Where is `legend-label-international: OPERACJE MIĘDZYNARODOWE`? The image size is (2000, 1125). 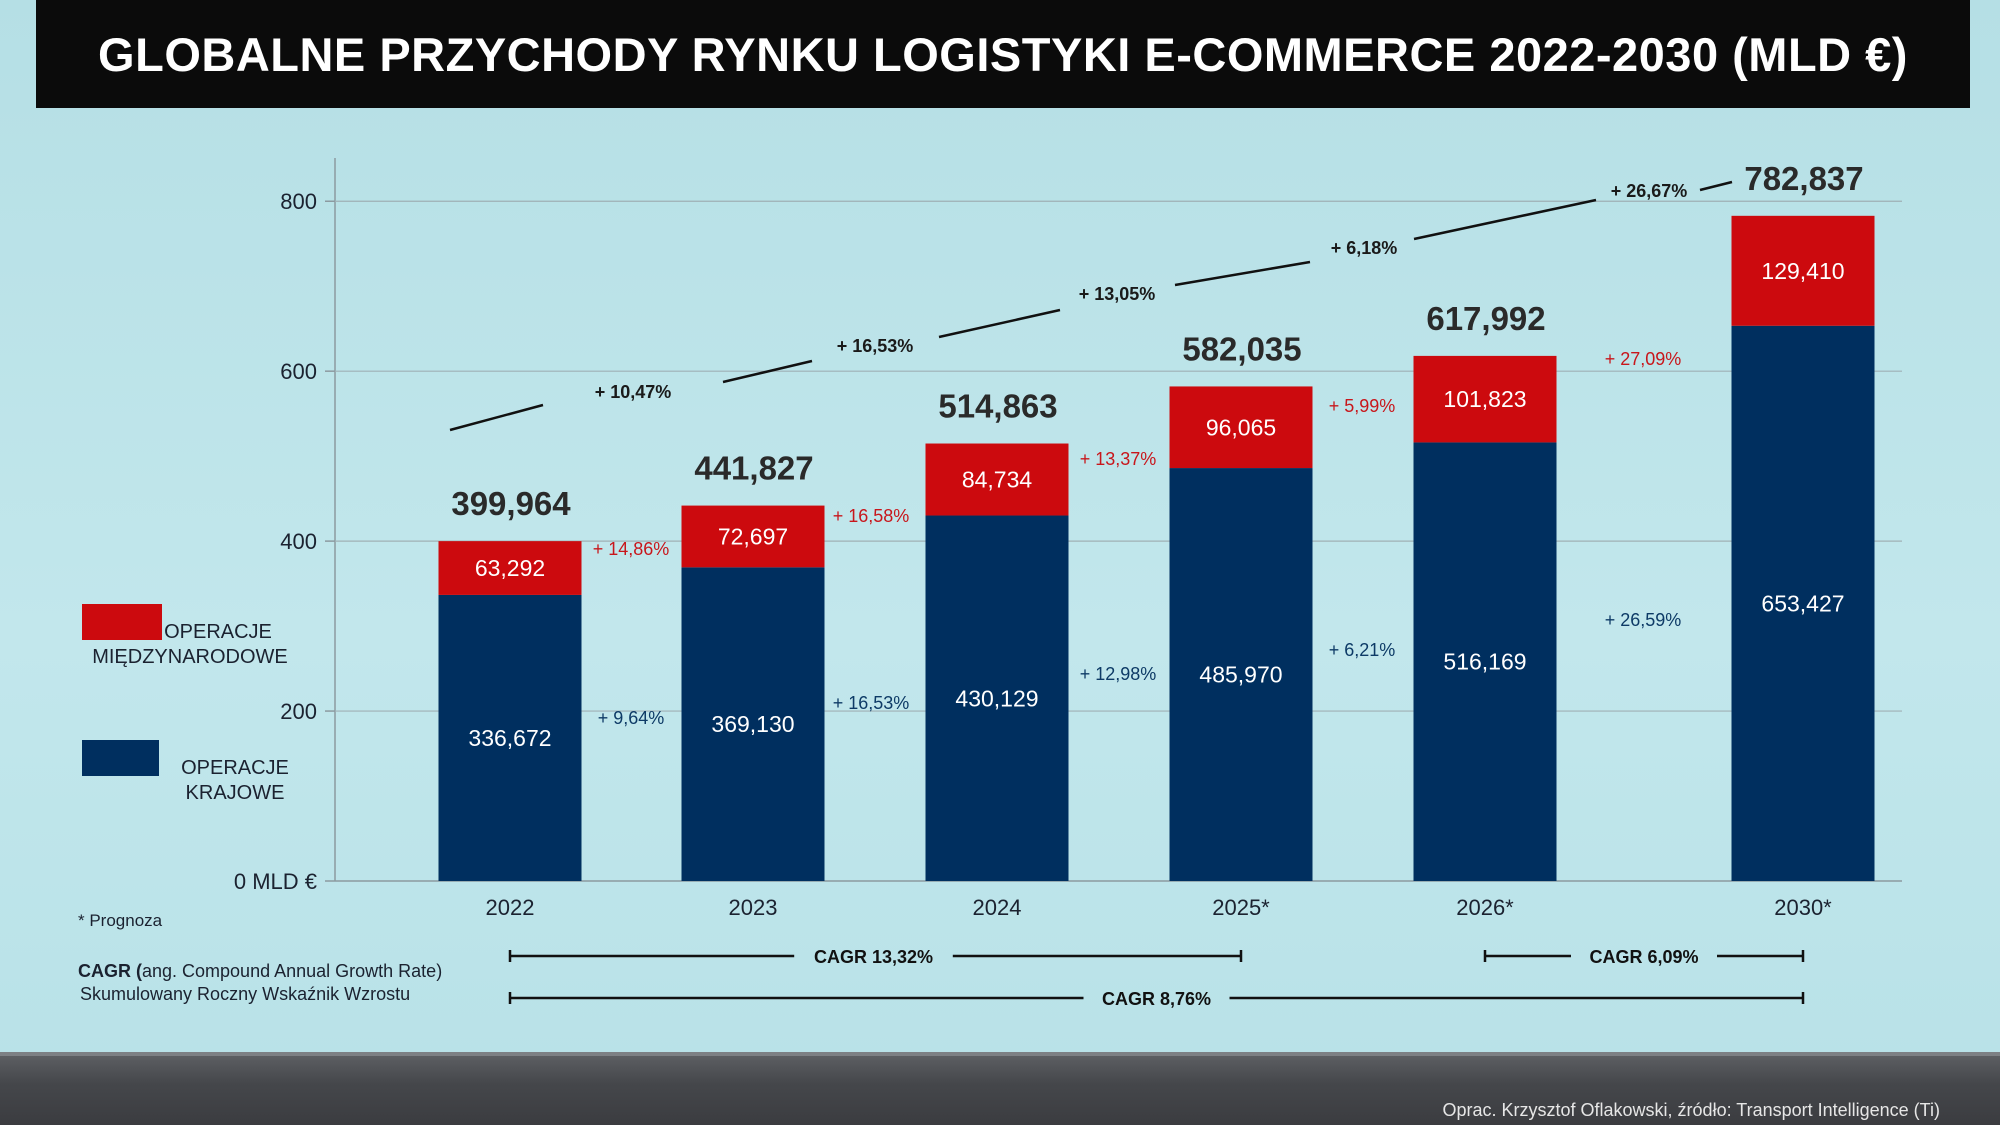
legend-label-international: OPERACJE MIĘDZYNARODOWE is located at coordinates (190, 645).